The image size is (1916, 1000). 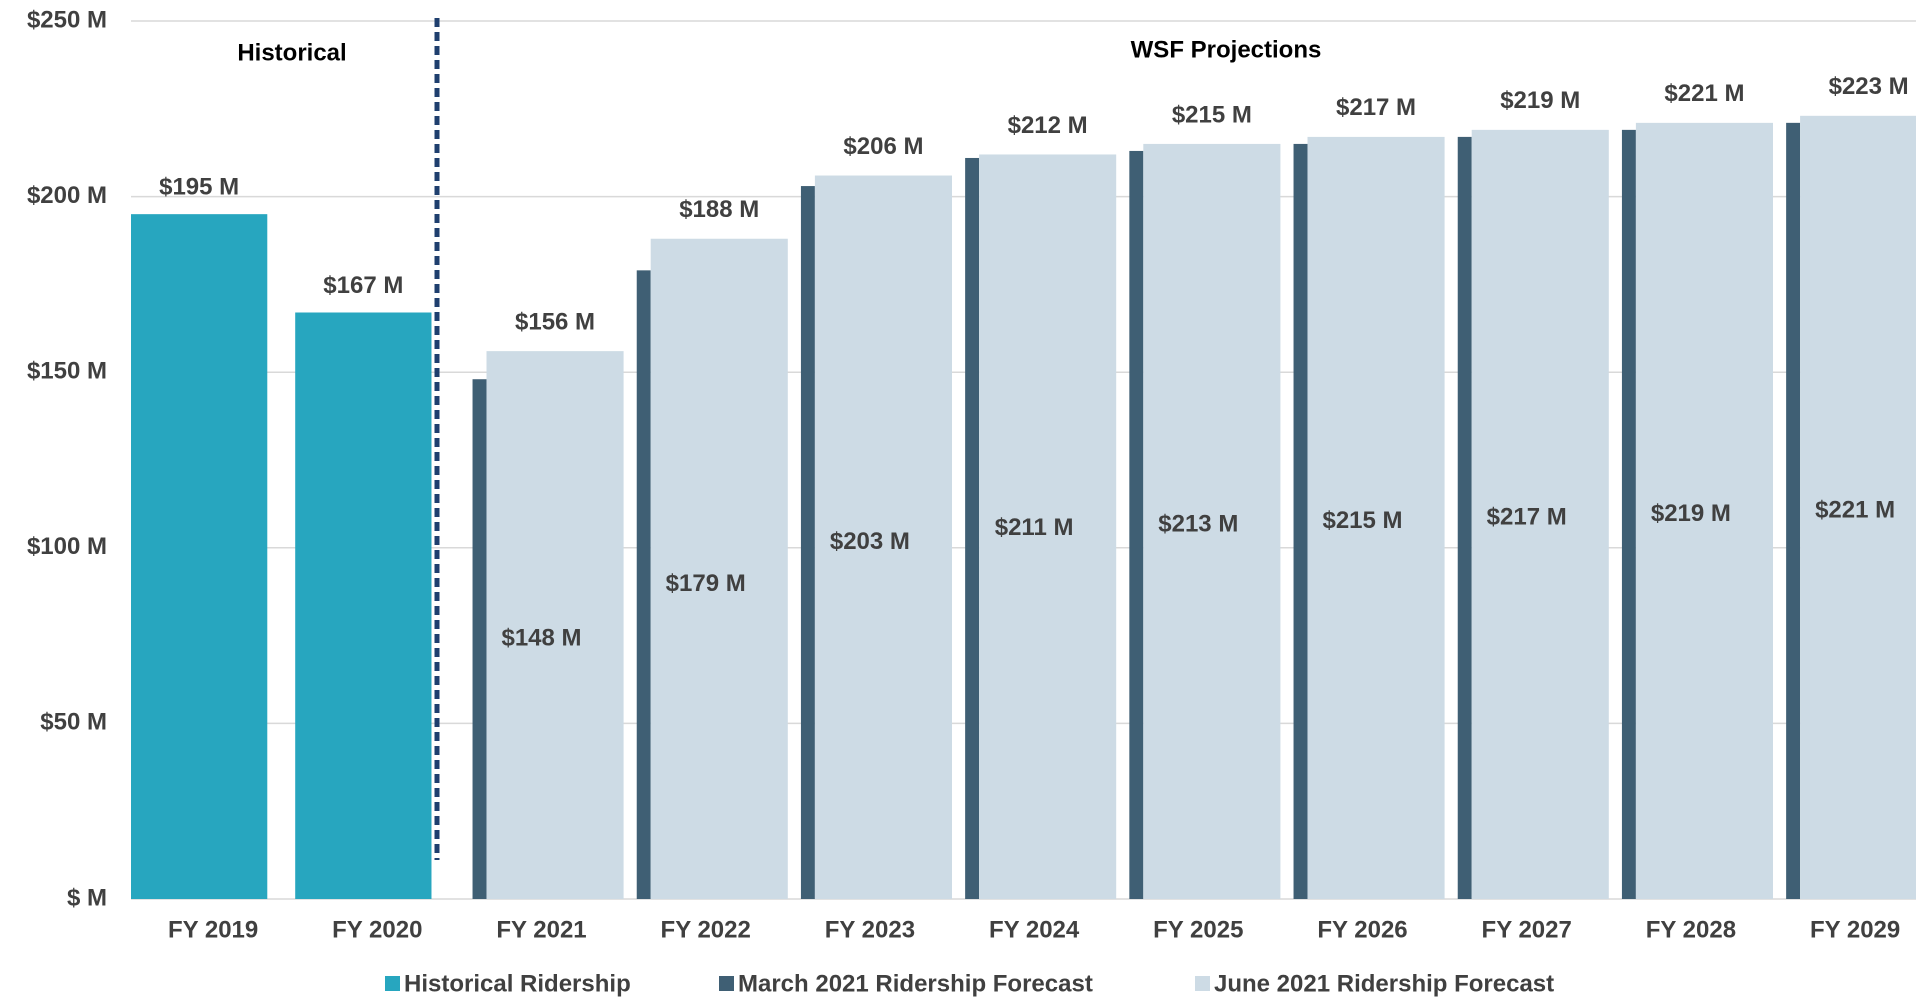 What do you see at coordinates (1527, 929) in the screenshot?
I see `x-tick-label: FY 2027` at bounding box center [1527, 929].